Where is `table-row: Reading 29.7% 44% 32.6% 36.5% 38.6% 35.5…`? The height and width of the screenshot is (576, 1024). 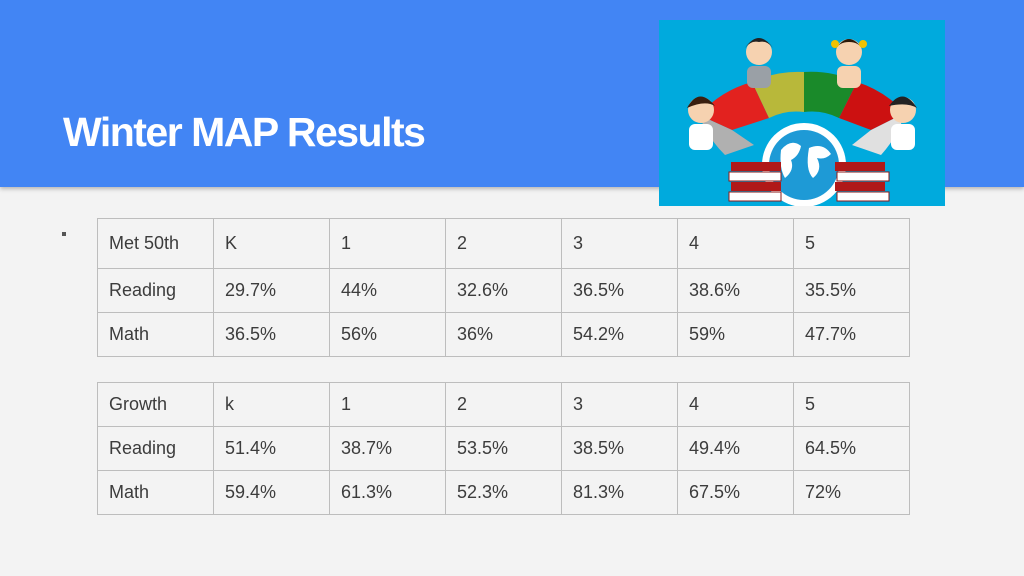 table-row: Reading 29.7% 44% 32.6% 36.5% 38.6% 35.5… is located at coordinates (503, 290).